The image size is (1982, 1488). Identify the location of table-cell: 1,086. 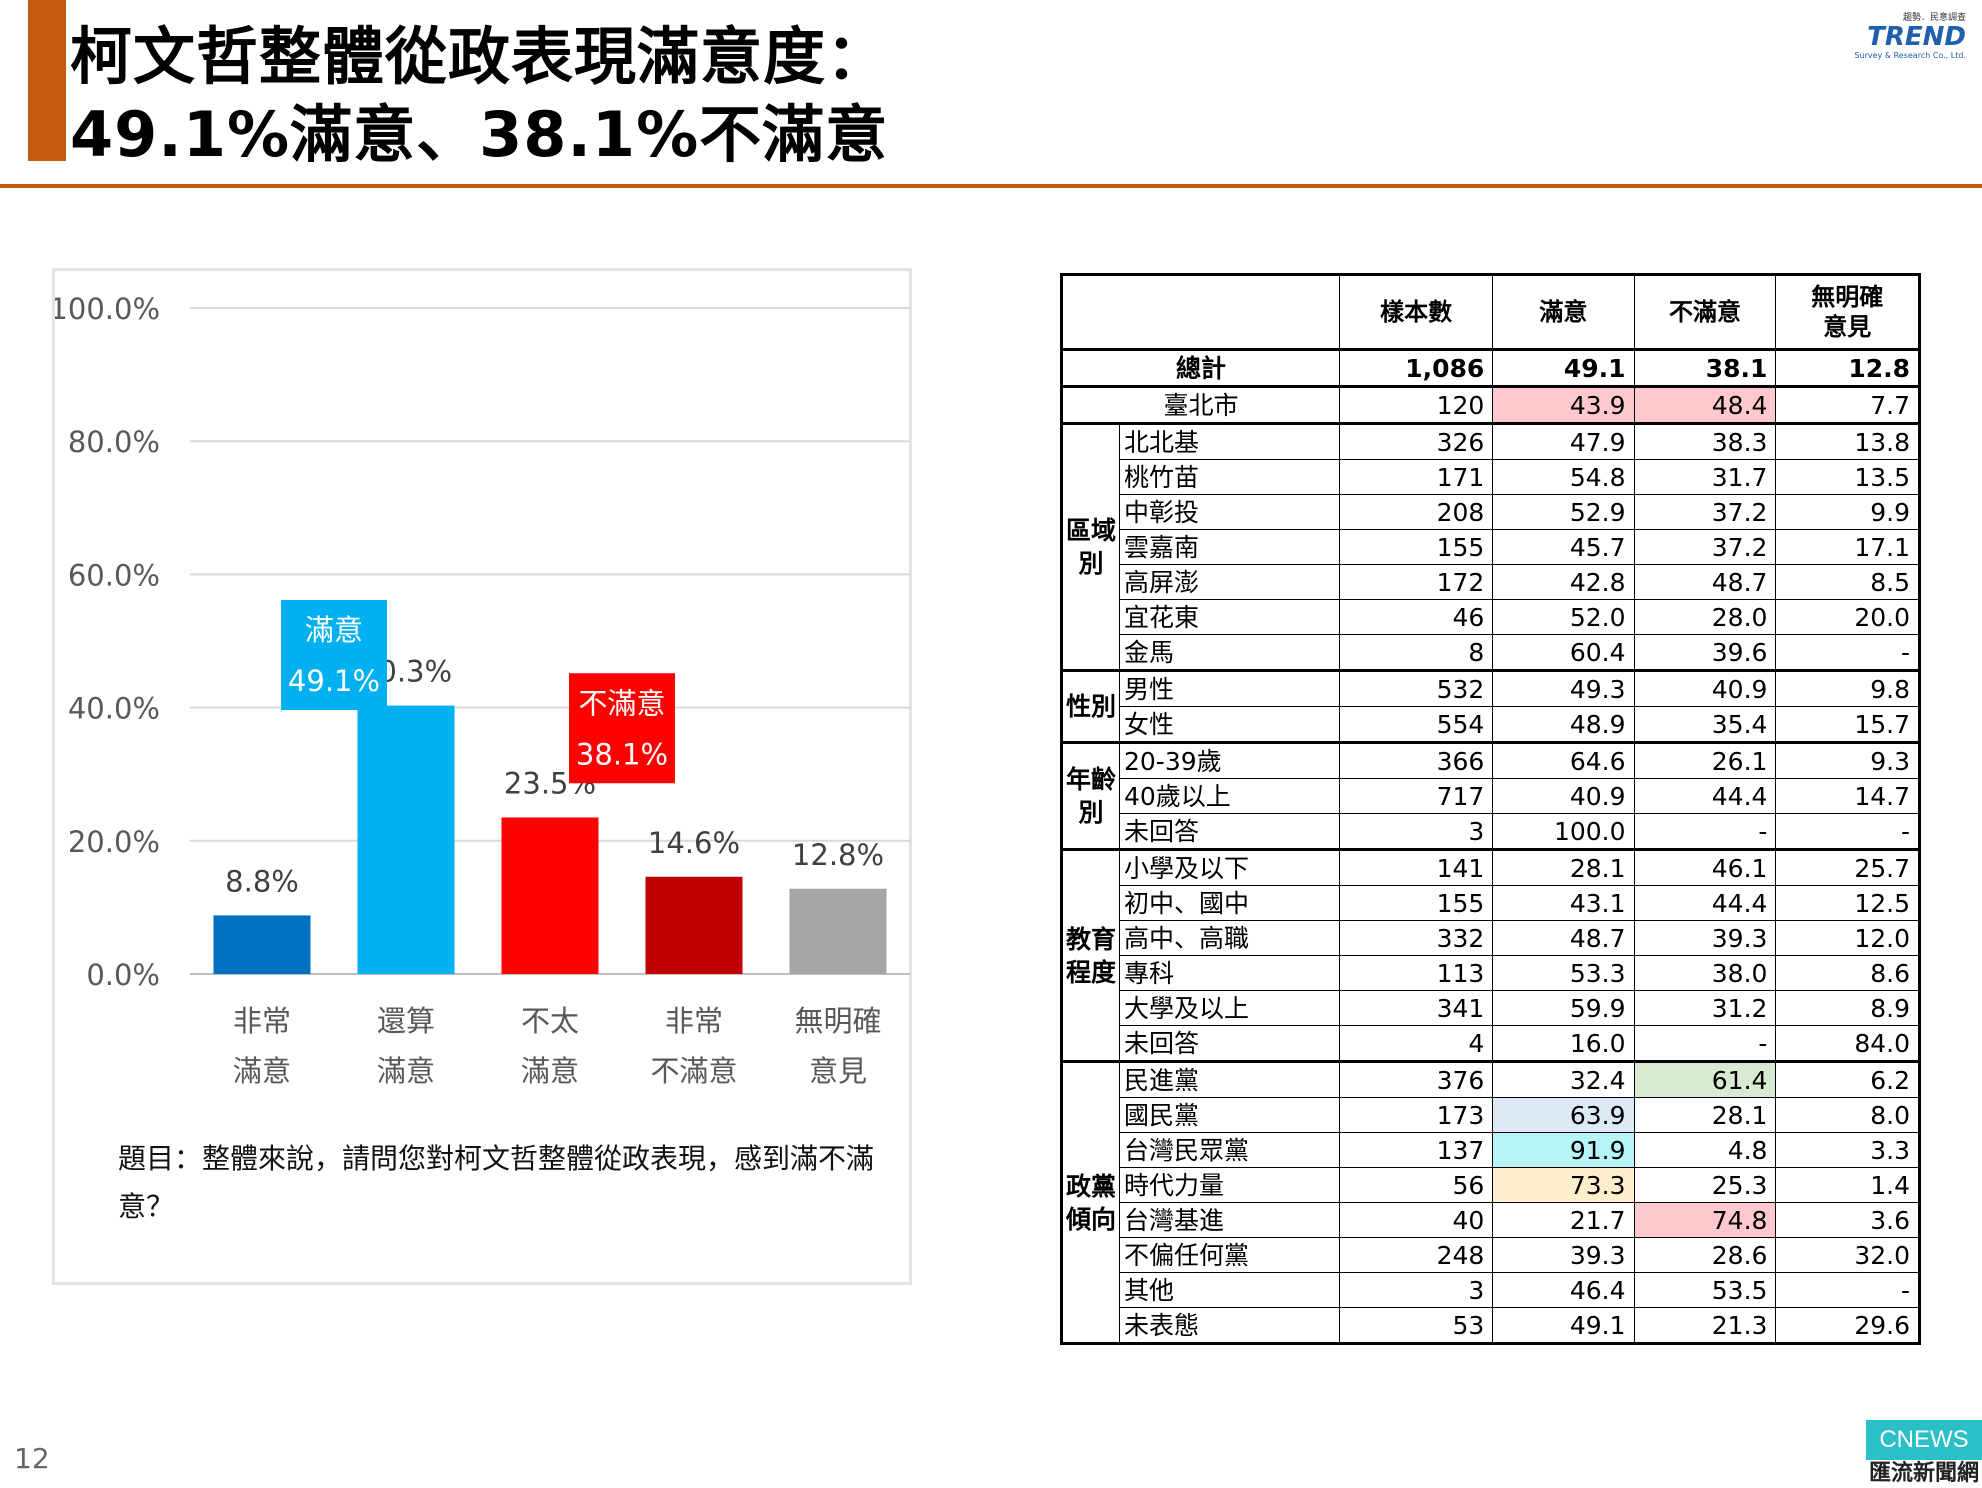
(1416, 368).